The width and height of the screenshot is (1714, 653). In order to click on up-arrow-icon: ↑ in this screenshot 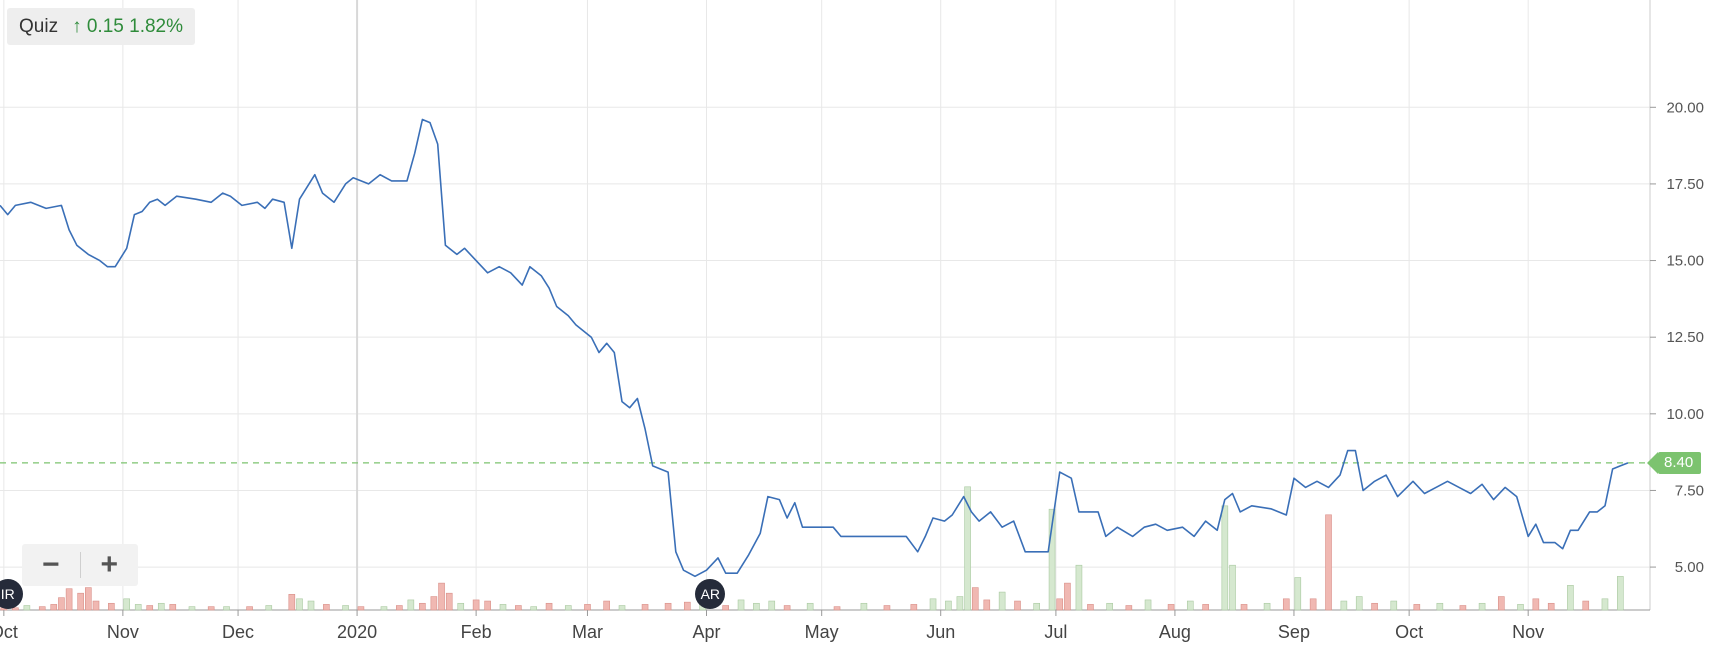, I will do `click(77, 26)`.